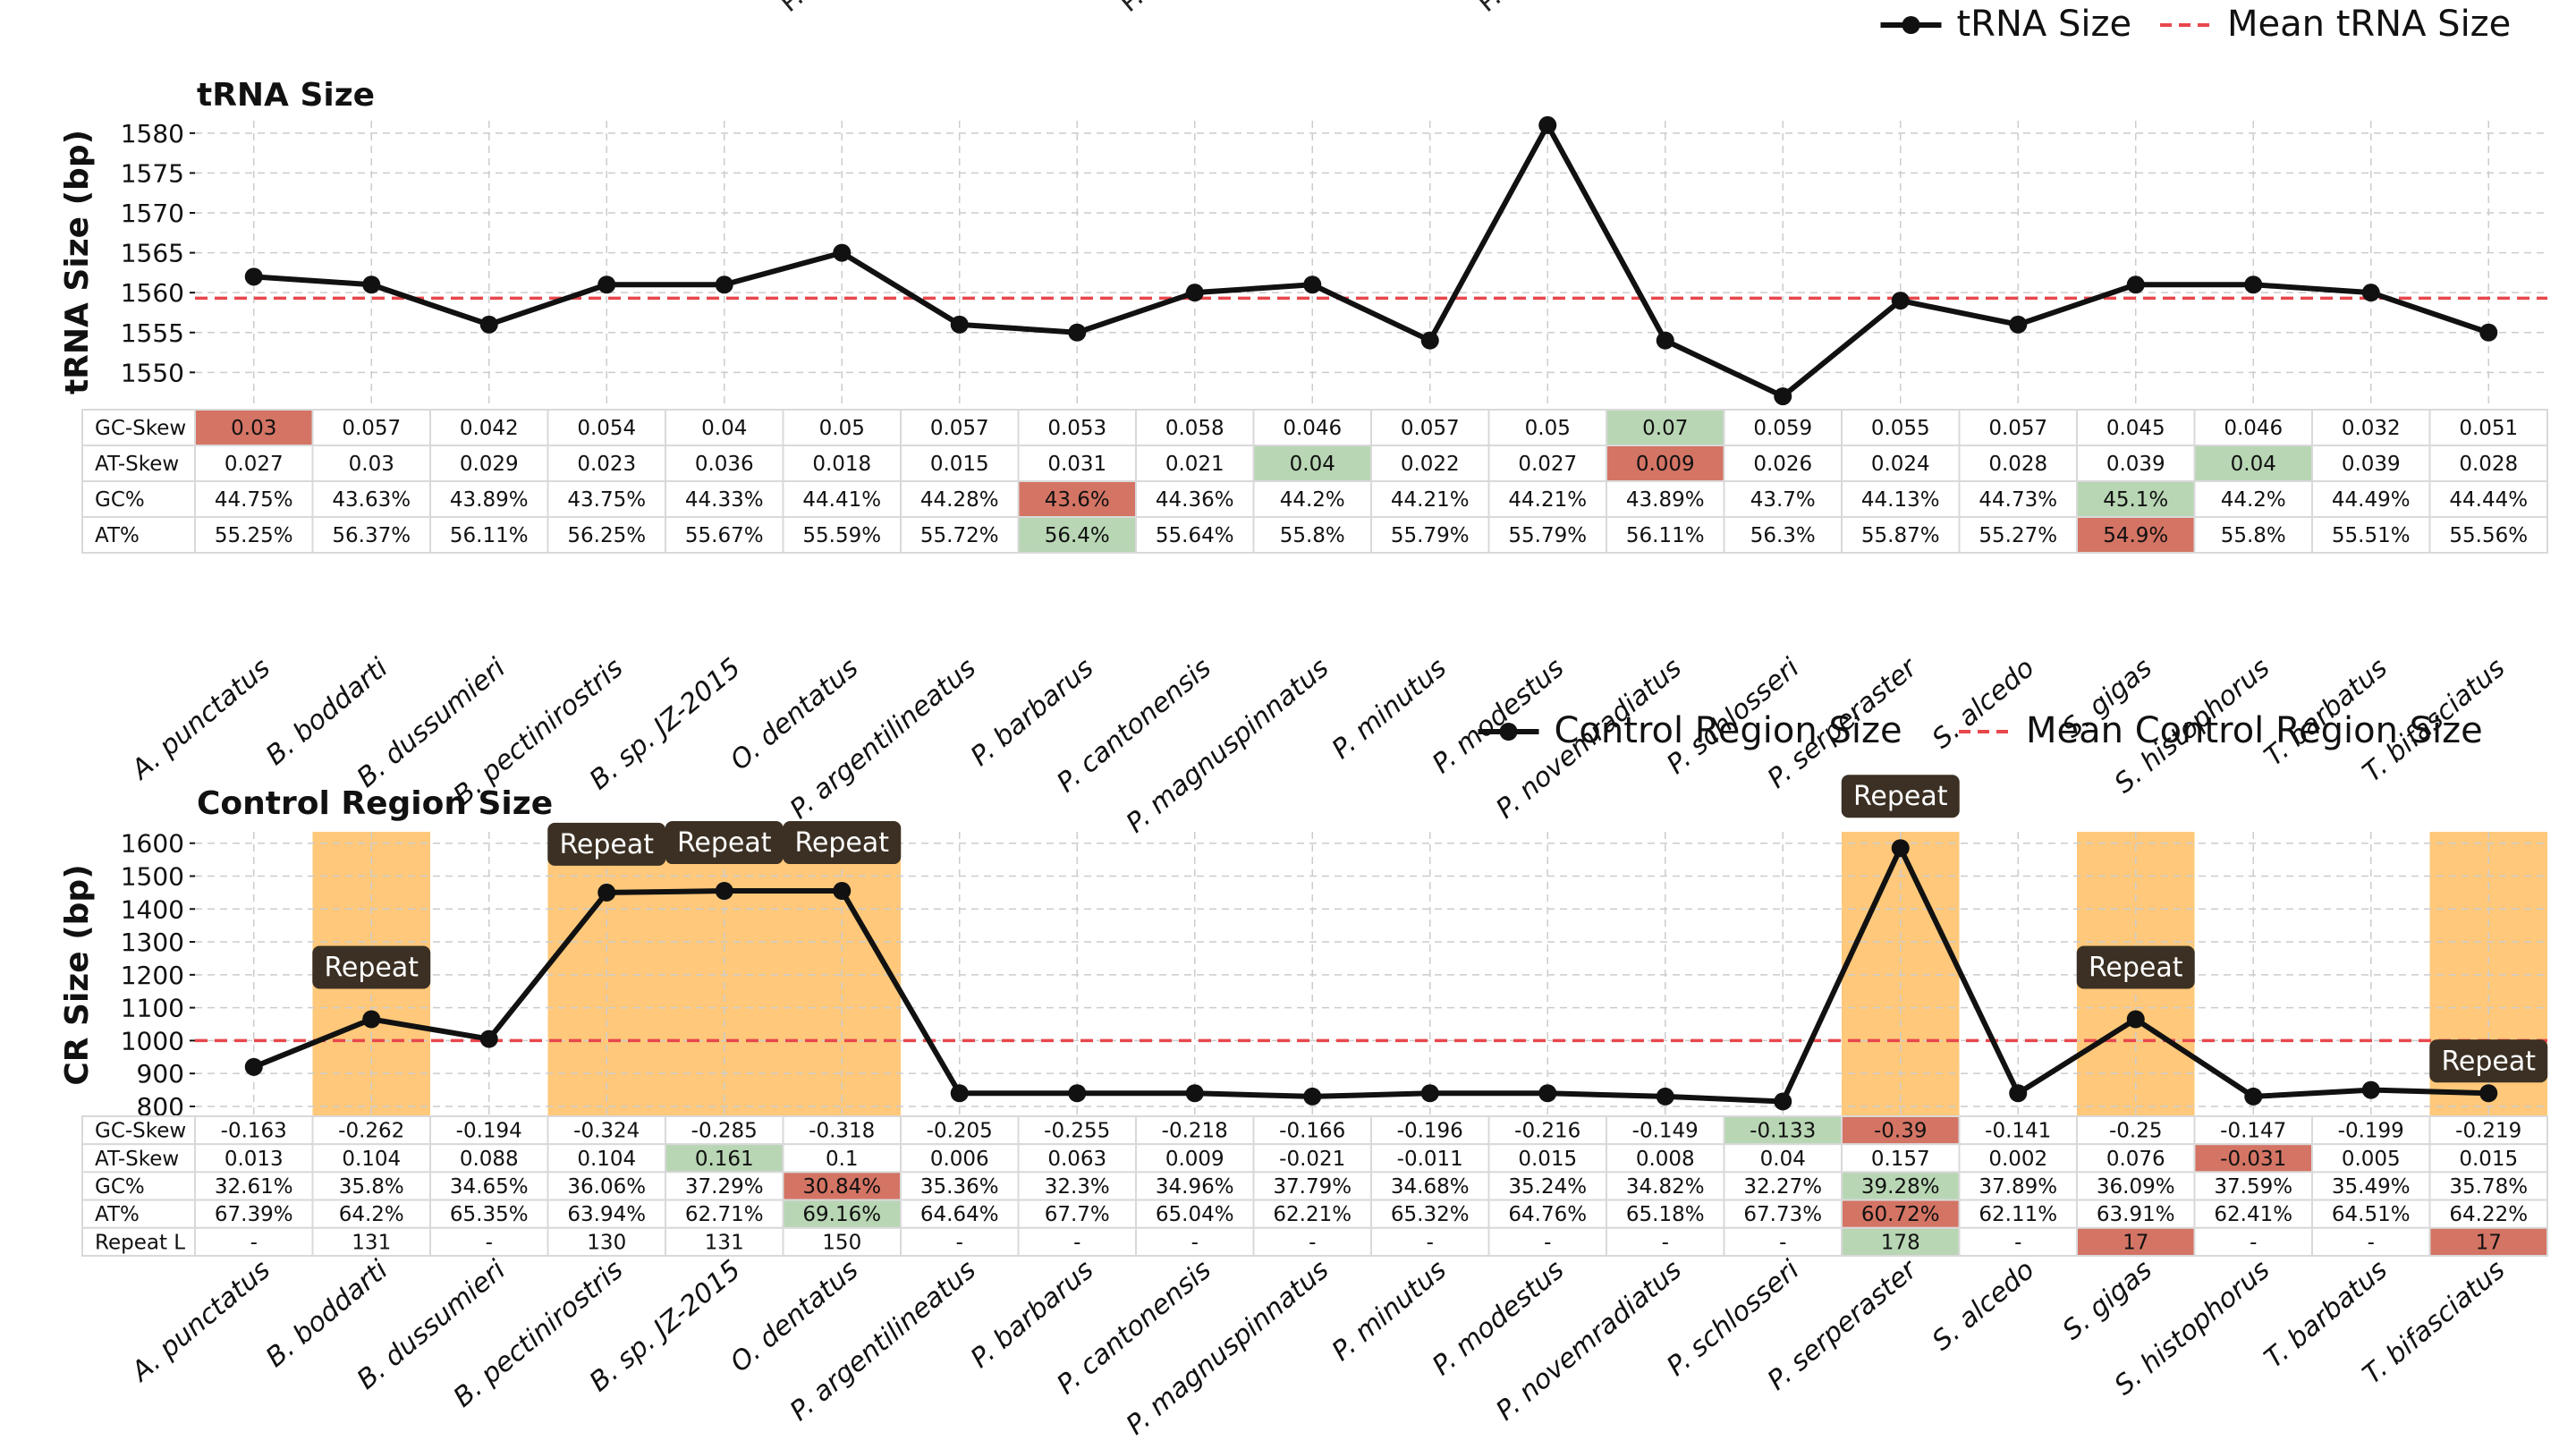 Image resolution: width=2576 pixels, height=1449 pixels. What do you see at coordinates (1911, 25) in the screenshot?
I see `legend-series-marker` at bounding box center [1911, 25].